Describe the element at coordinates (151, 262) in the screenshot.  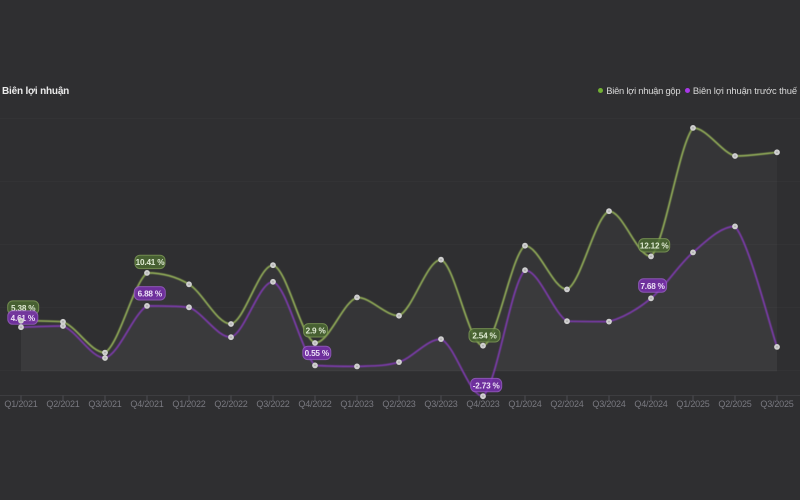
I see `svg-text: 10.41 %` at that location.